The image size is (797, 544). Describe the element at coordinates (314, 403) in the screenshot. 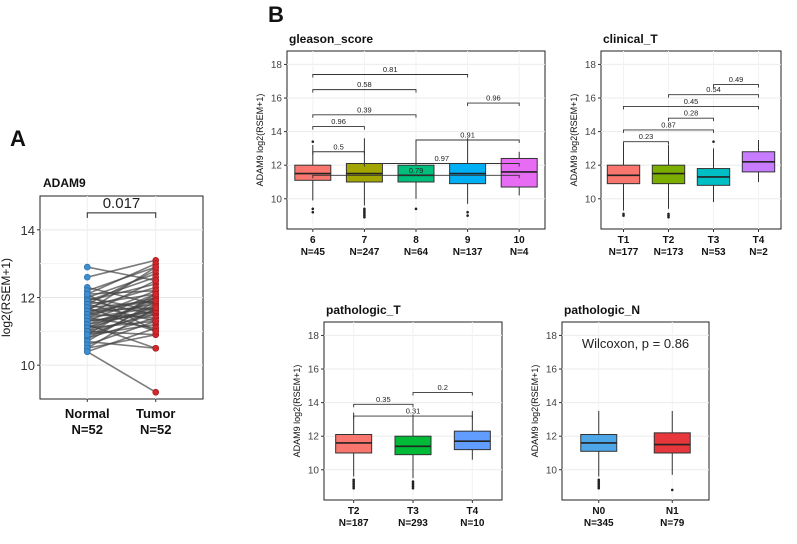

I see `pathT-y-tick-label: 14` at that location.